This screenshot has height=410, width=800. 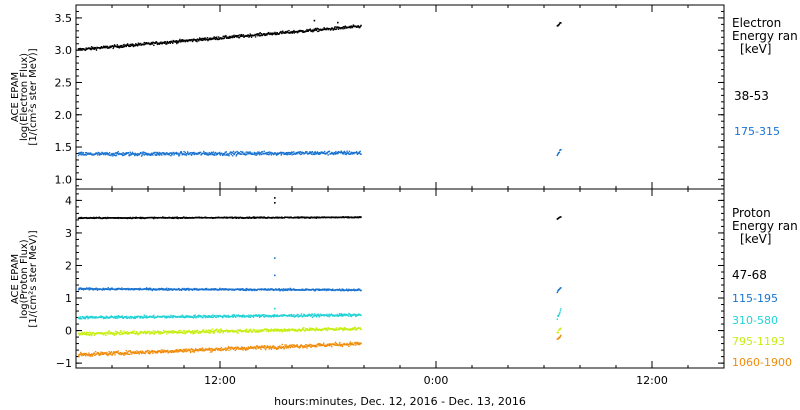 I want to click on proton-ytick-label: 3, so click(x=68, y=233).